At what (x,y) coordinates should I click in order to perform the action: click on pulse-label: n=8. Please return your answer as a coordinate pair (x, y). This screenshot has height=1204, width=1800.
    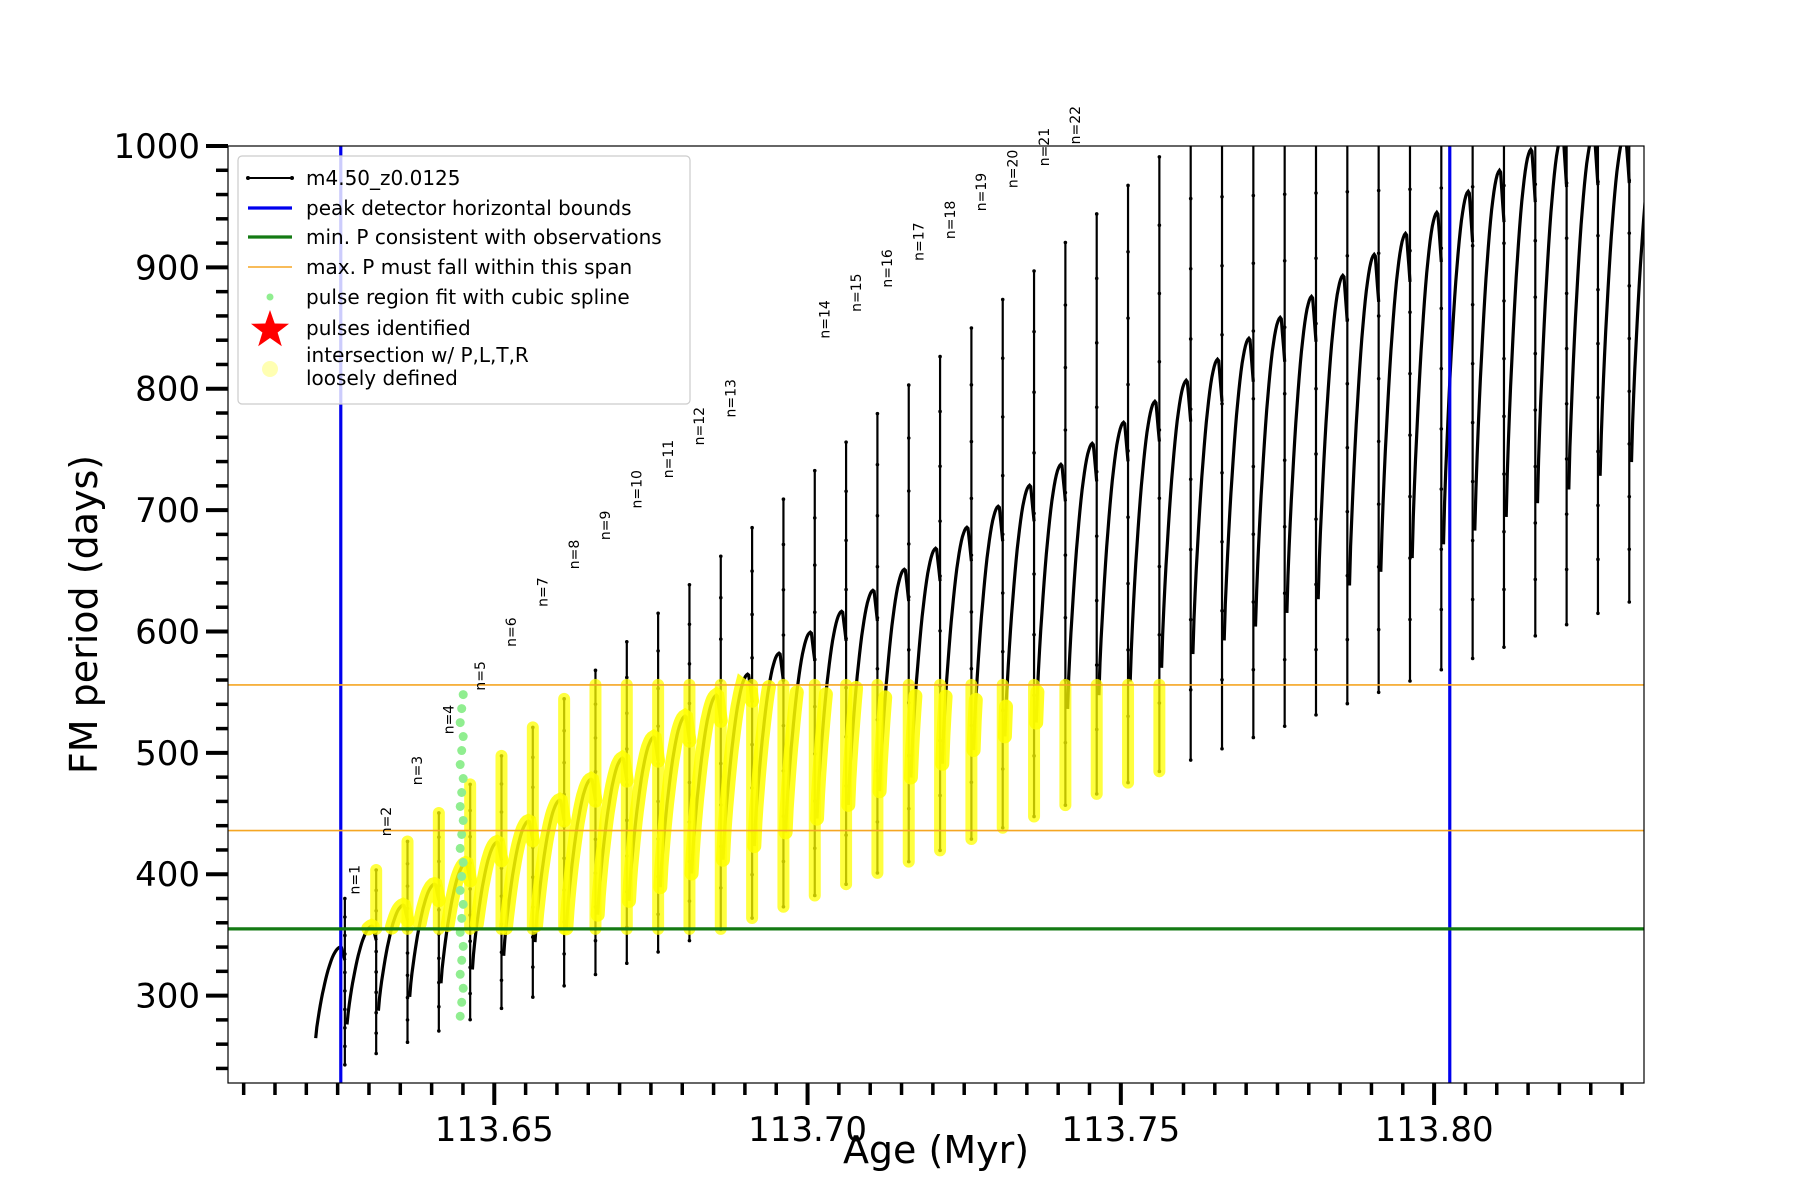
    Looking at the image, I should click on (575, 555).